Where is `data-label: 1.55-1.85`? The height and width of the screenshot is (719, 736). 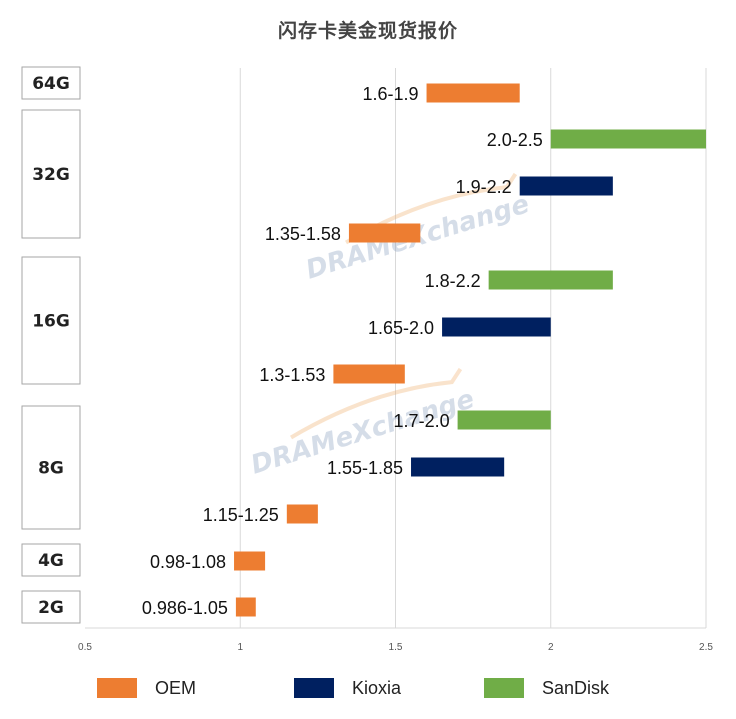 data-label: 1.55-1.85 is located at coordinates (365, 468).